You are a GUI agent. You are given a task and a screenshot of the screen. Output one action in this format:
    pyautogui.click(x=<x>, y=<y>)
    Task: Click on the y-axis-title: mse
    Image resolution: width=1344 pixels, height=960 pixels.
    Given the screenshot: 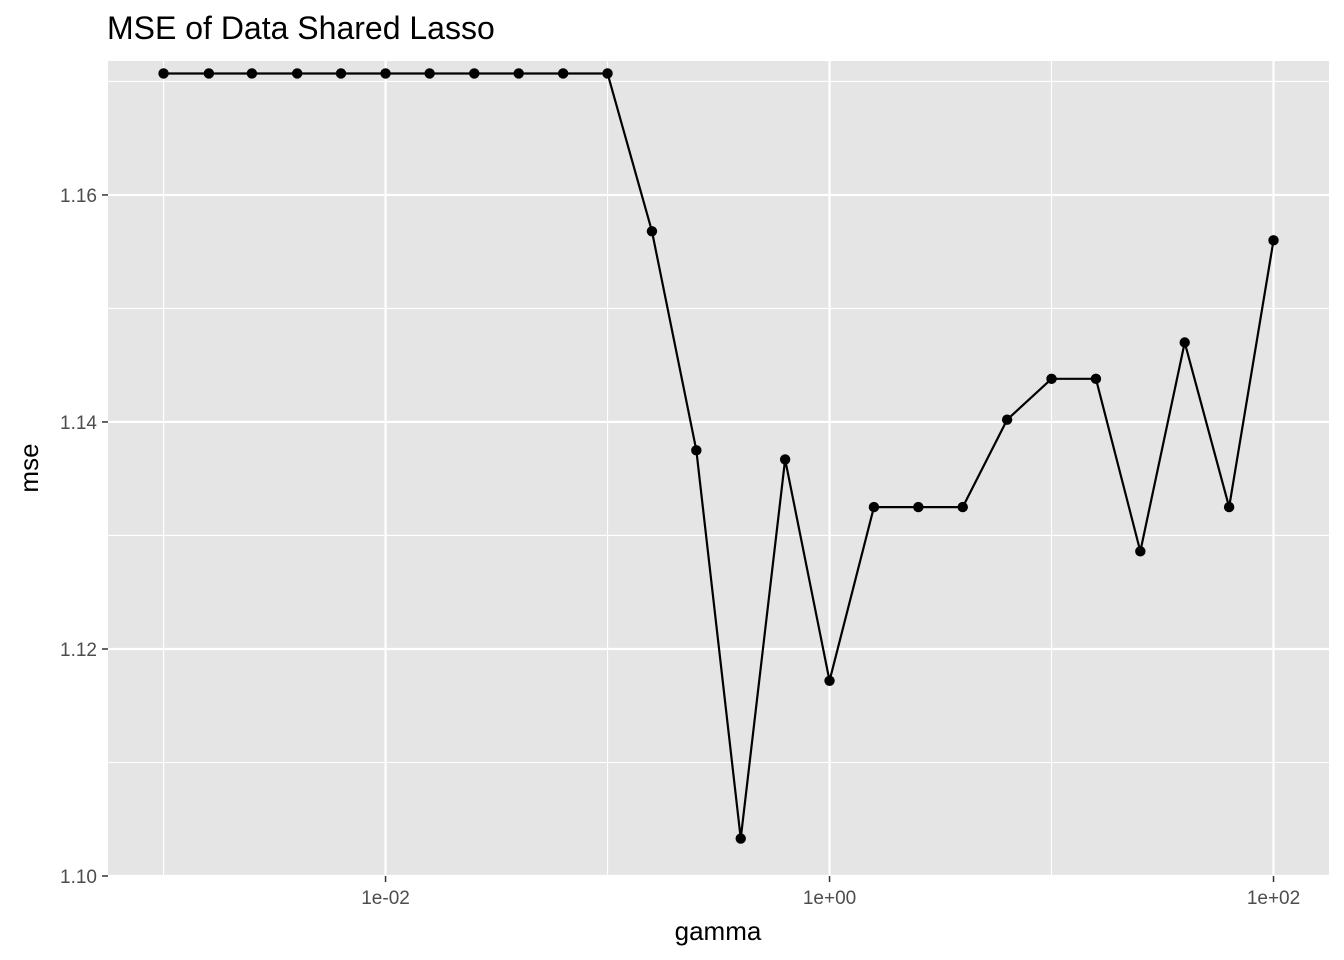 What is the action you would take?
    pyautogui.click(x=29, y=467)
    